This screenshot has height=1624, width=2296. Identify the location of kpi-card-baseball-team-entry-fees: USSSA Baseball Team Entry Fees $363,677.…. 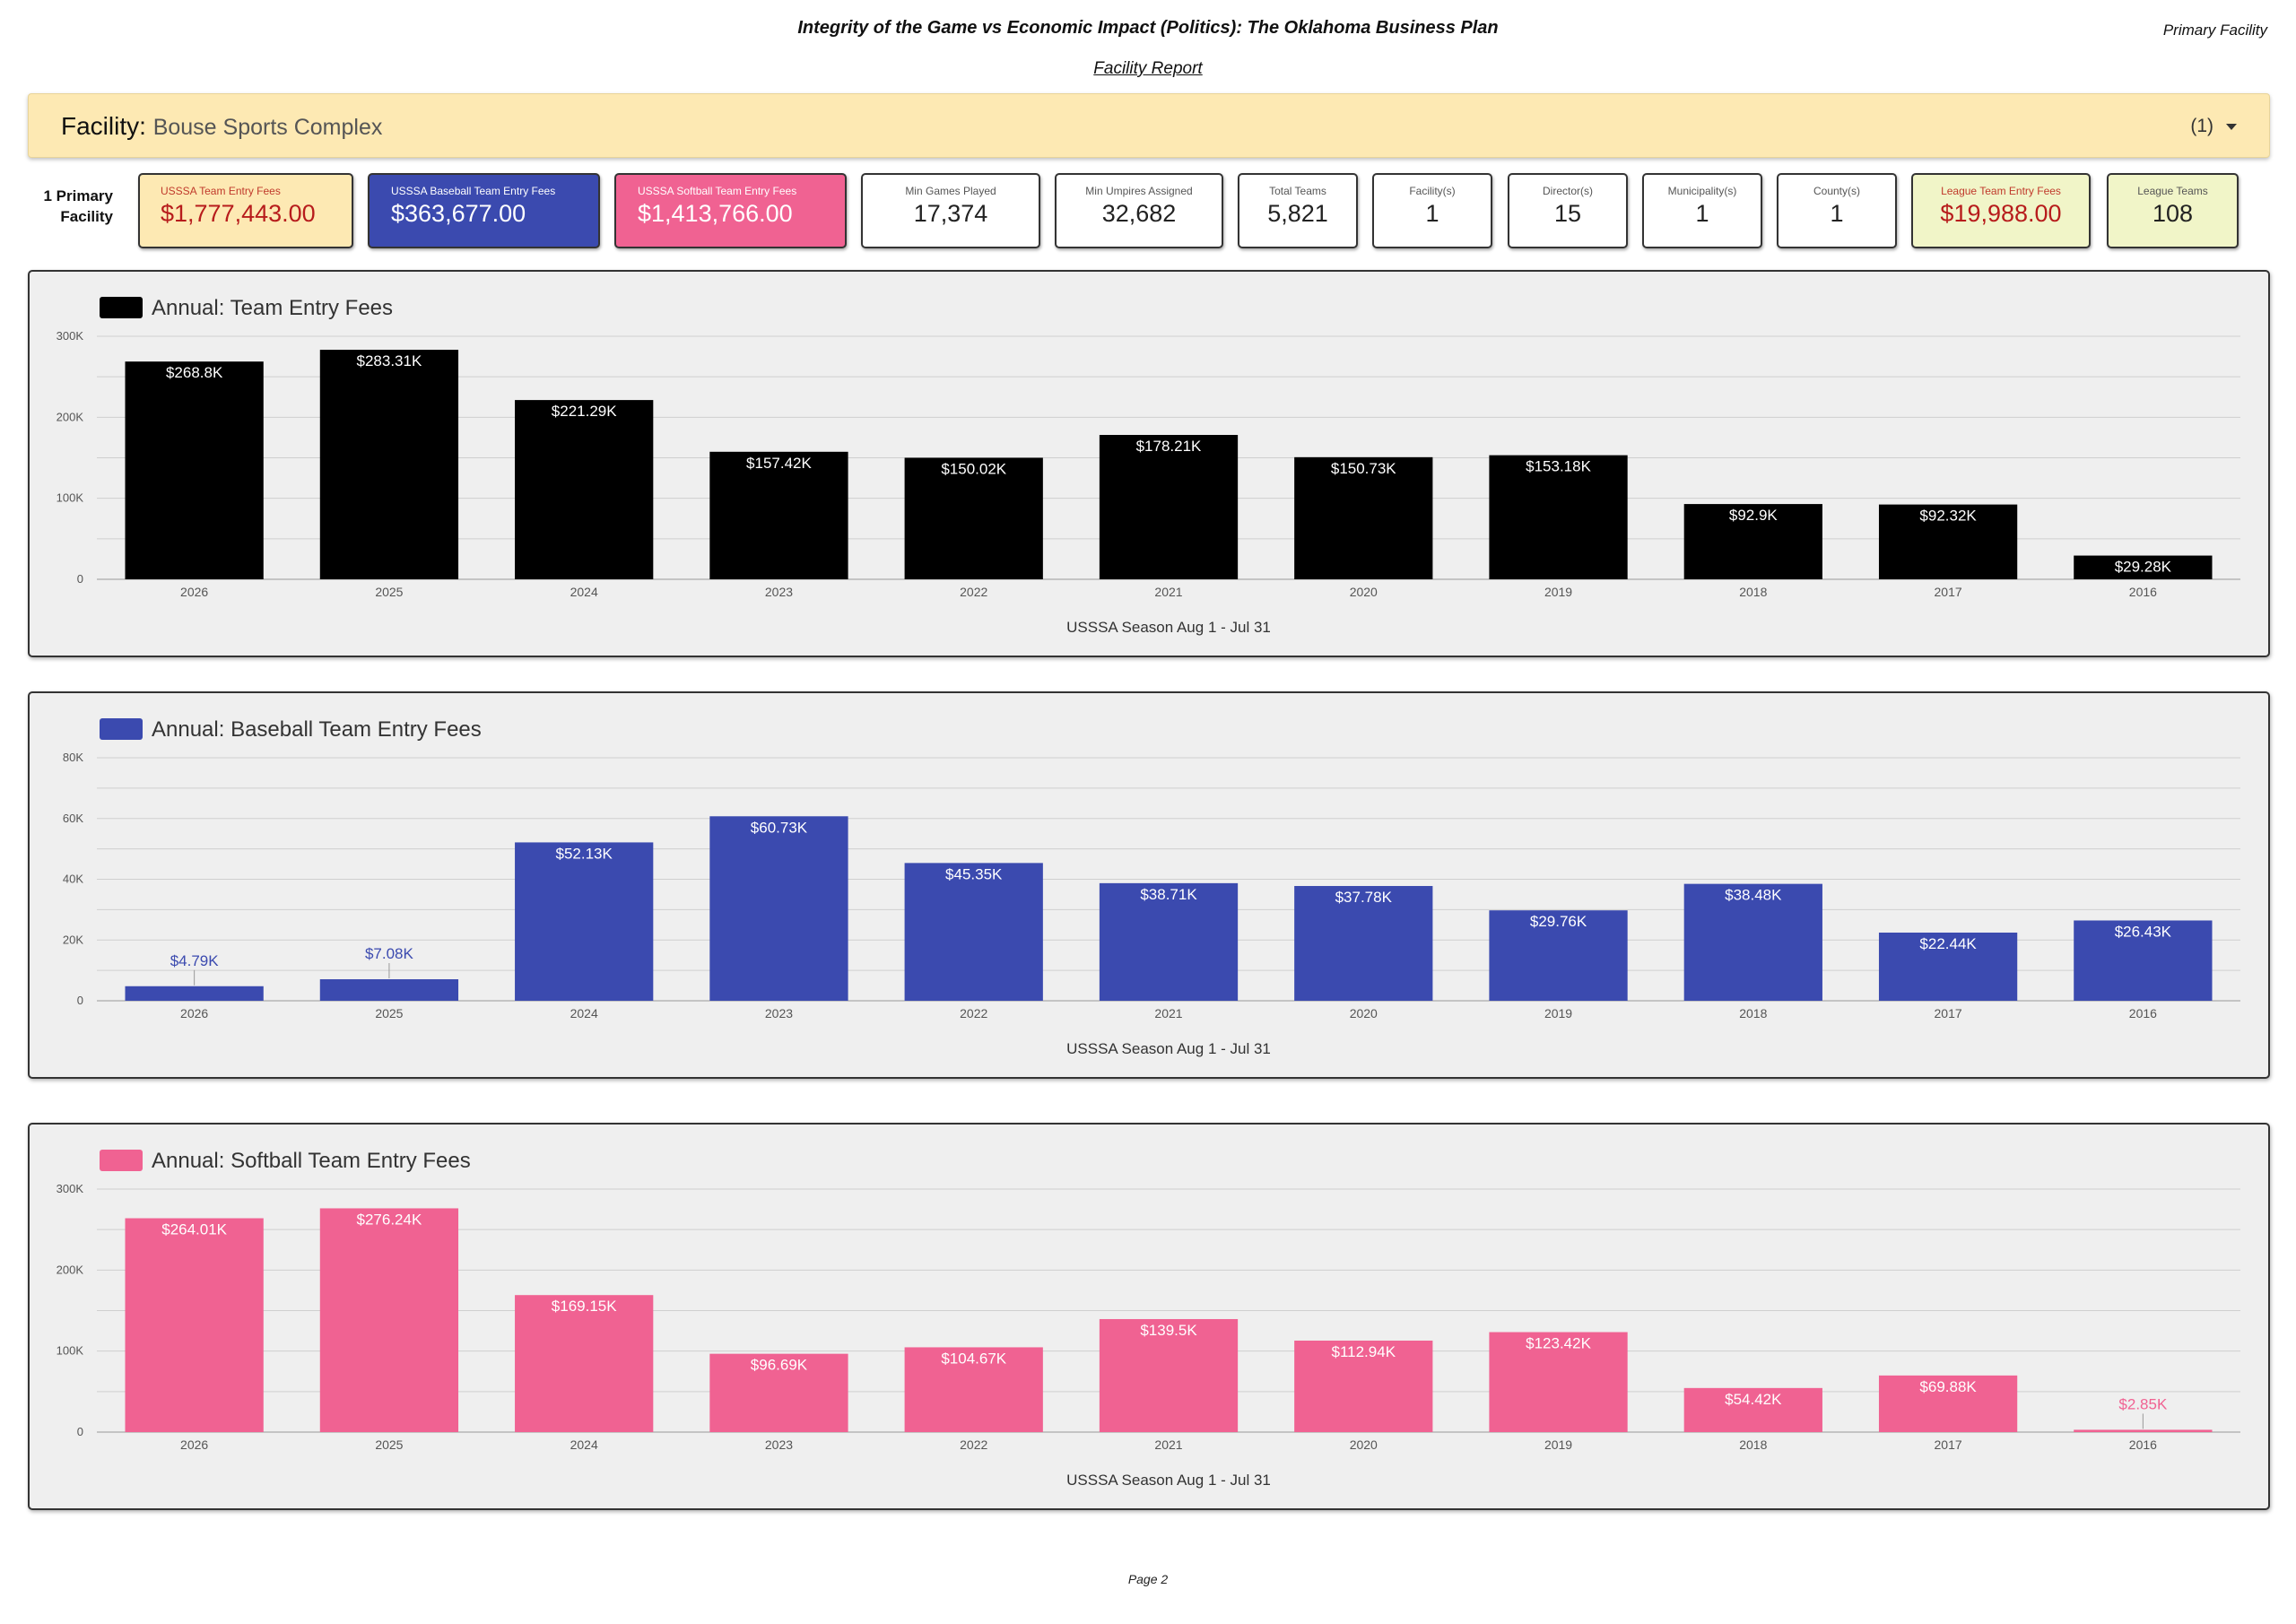
(484, 210).